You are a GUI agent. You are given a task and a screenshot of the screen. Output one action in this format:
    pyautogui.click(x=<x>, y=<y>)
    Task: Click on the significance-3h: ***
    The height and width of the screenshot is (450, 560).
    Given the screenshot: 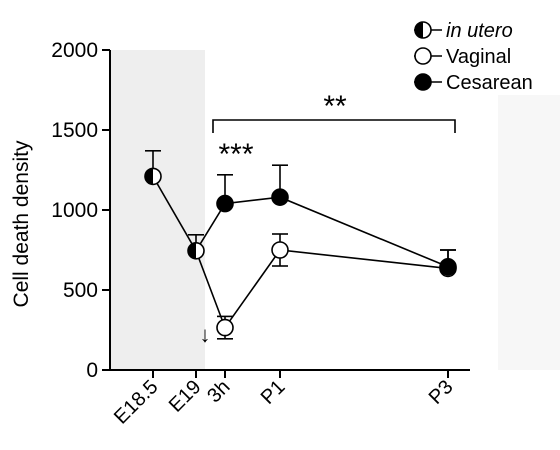 What is the action you would take?
    pyautogui.click(x=235, y=154)
    